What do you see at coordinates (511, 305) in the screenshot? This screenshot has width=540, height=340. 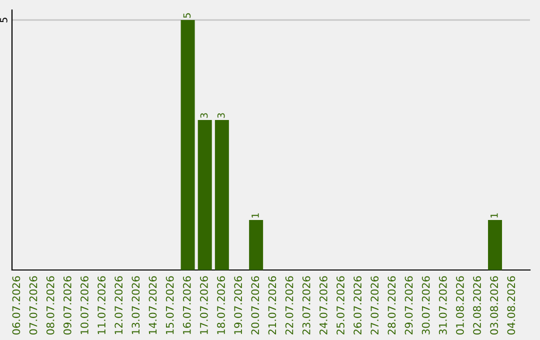 I see `x-tick-label: 04.08.2026` at bounding box center [511, 305].